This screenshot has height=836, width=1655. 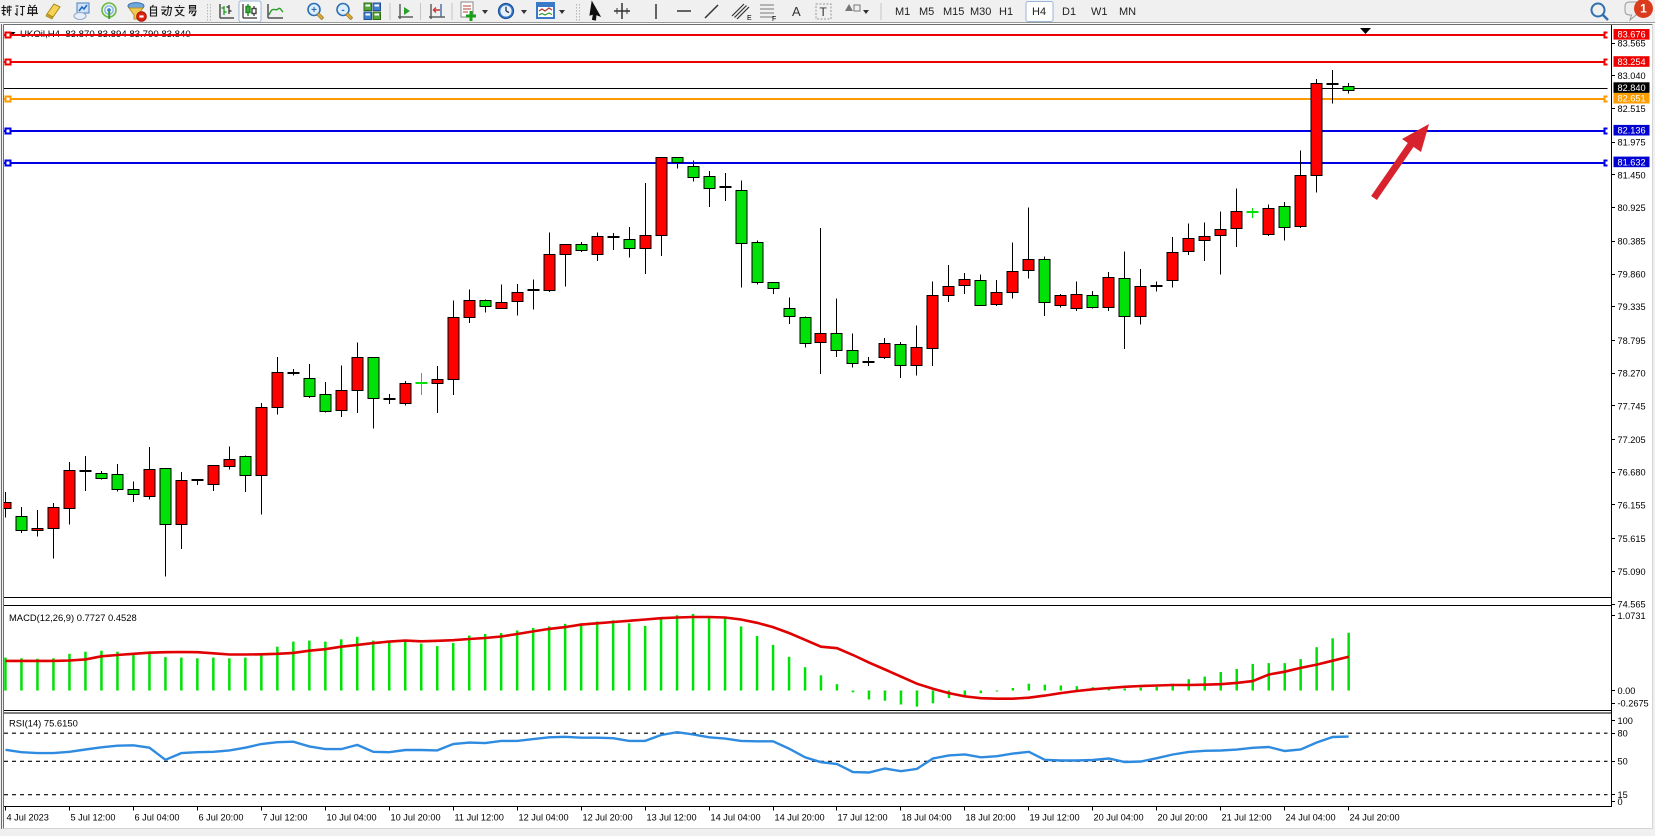 What do you see at coordinates (1627, 691) in the screenshot?
I see `svg-text: 0.00` at bounding box center [1627, 691].